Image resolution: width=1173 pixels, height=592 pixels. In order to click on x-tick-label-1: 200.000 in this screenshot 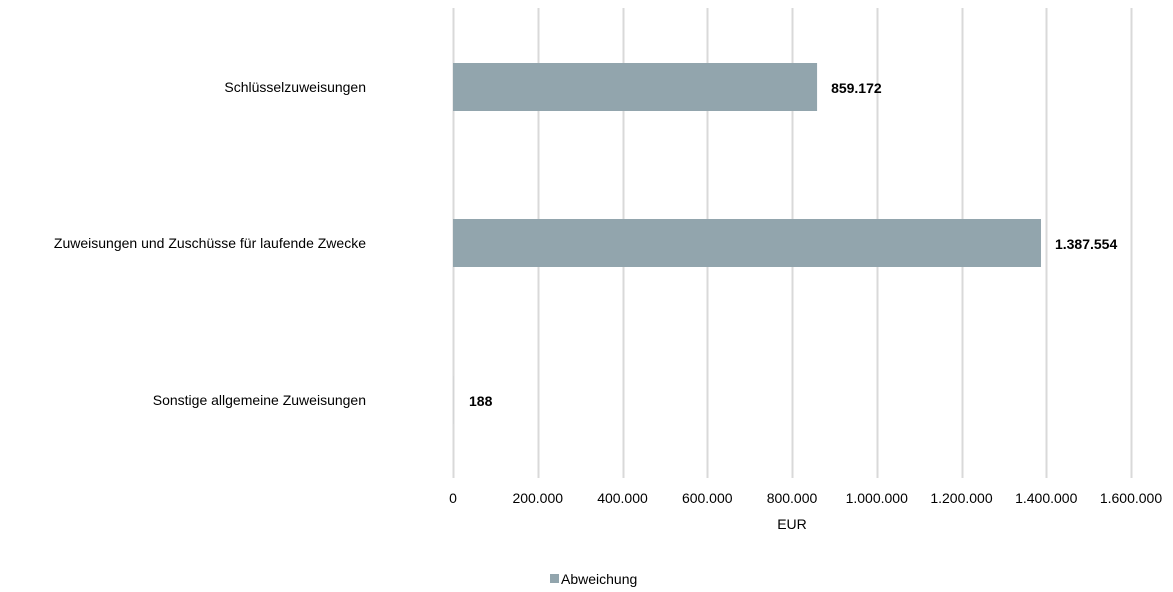, I will do `click(537, 498)`.